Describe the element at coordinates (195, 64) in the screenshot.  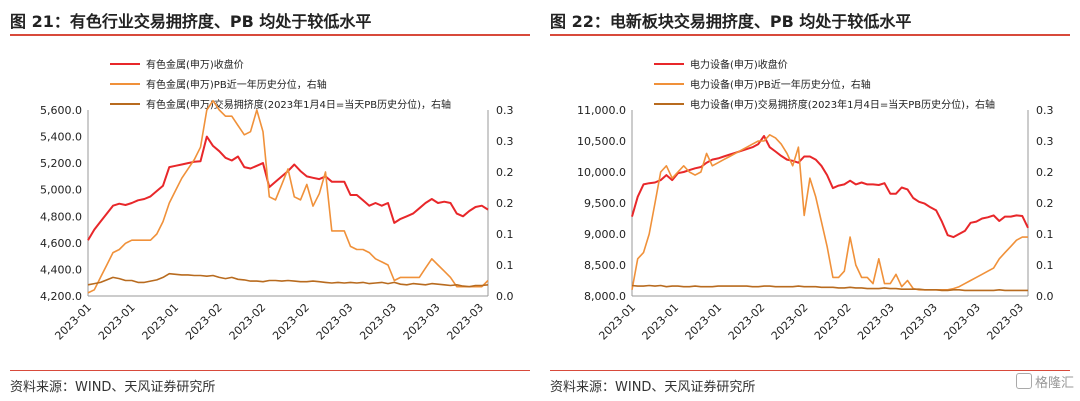
I see `legend-label: 有色金属(申万)收盘价` at that location.